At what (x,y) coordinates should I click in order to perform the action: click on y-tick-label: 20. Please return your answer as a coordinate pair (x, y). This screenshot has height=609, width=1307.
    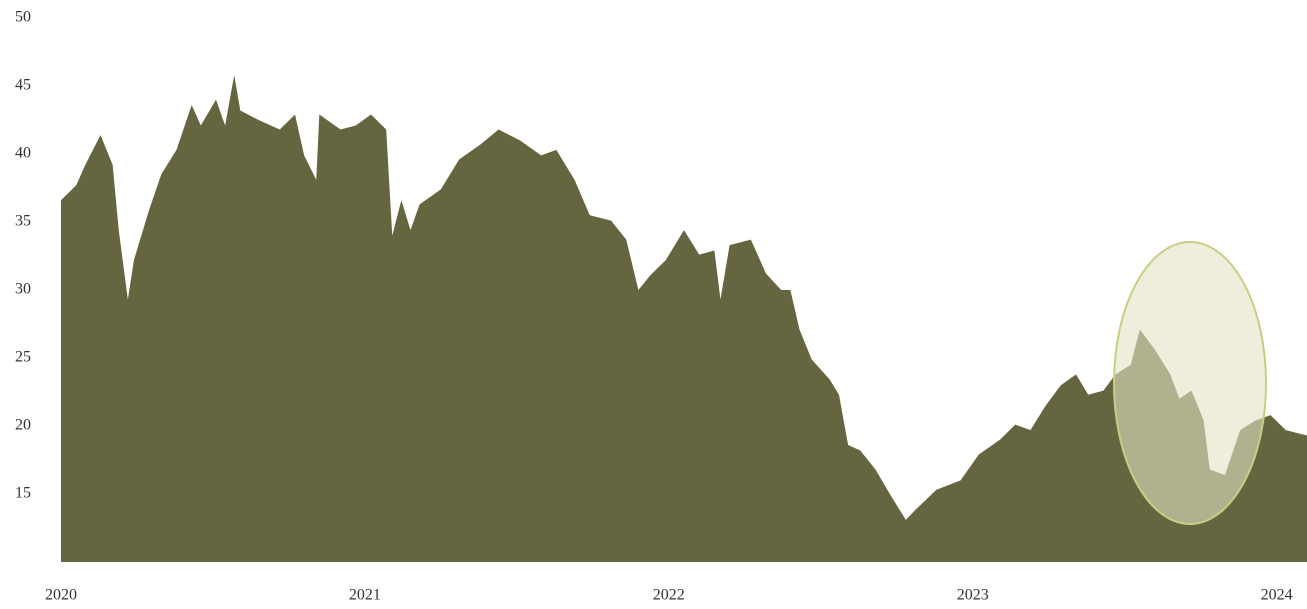
    Looking at the image, I should click on (23, 425).